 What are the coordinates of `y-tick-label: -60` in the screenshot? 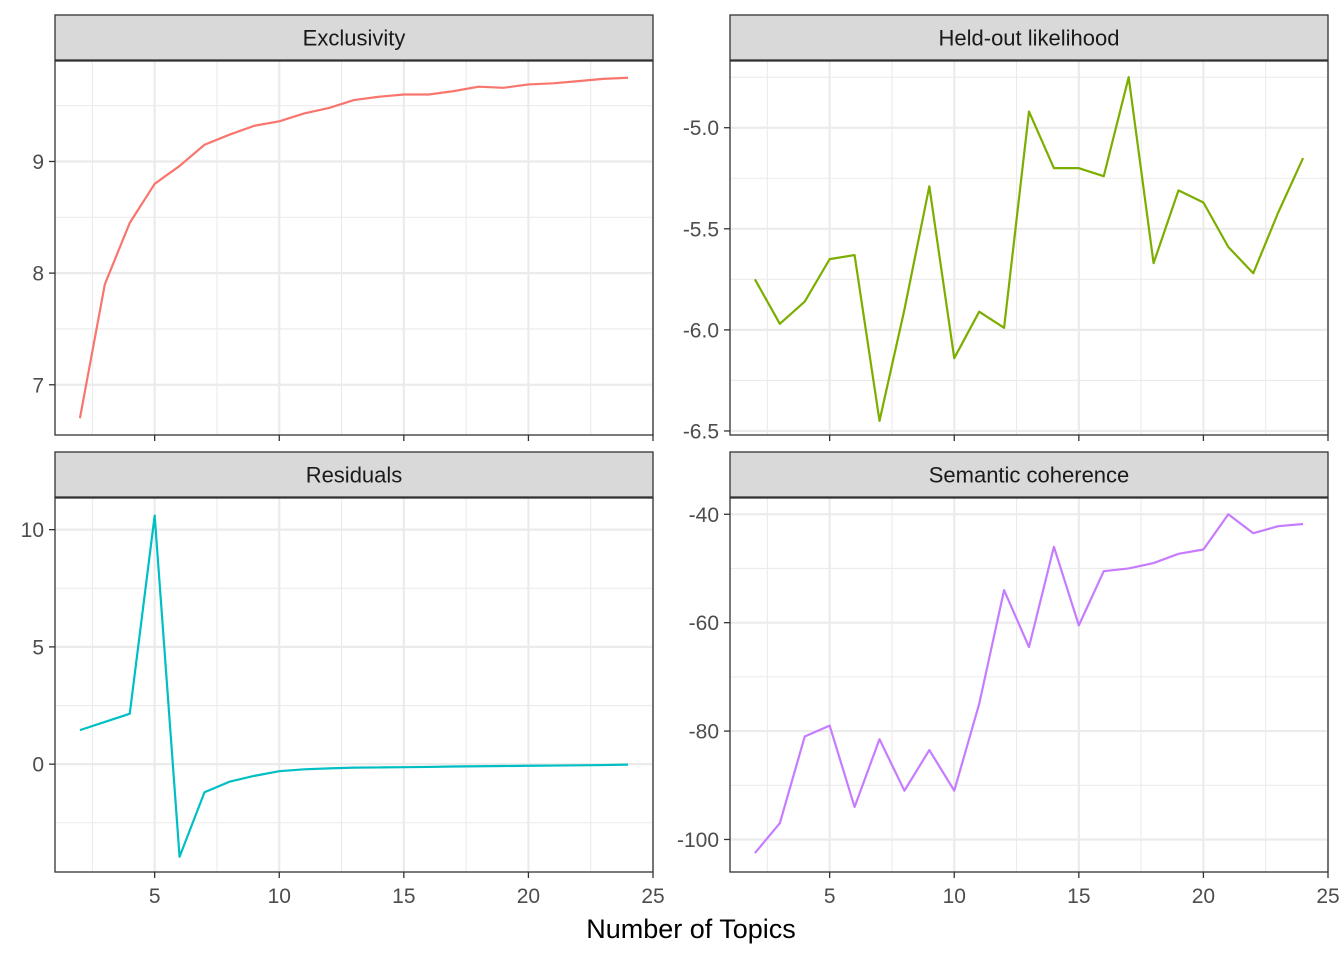 It's located at (704, 623).